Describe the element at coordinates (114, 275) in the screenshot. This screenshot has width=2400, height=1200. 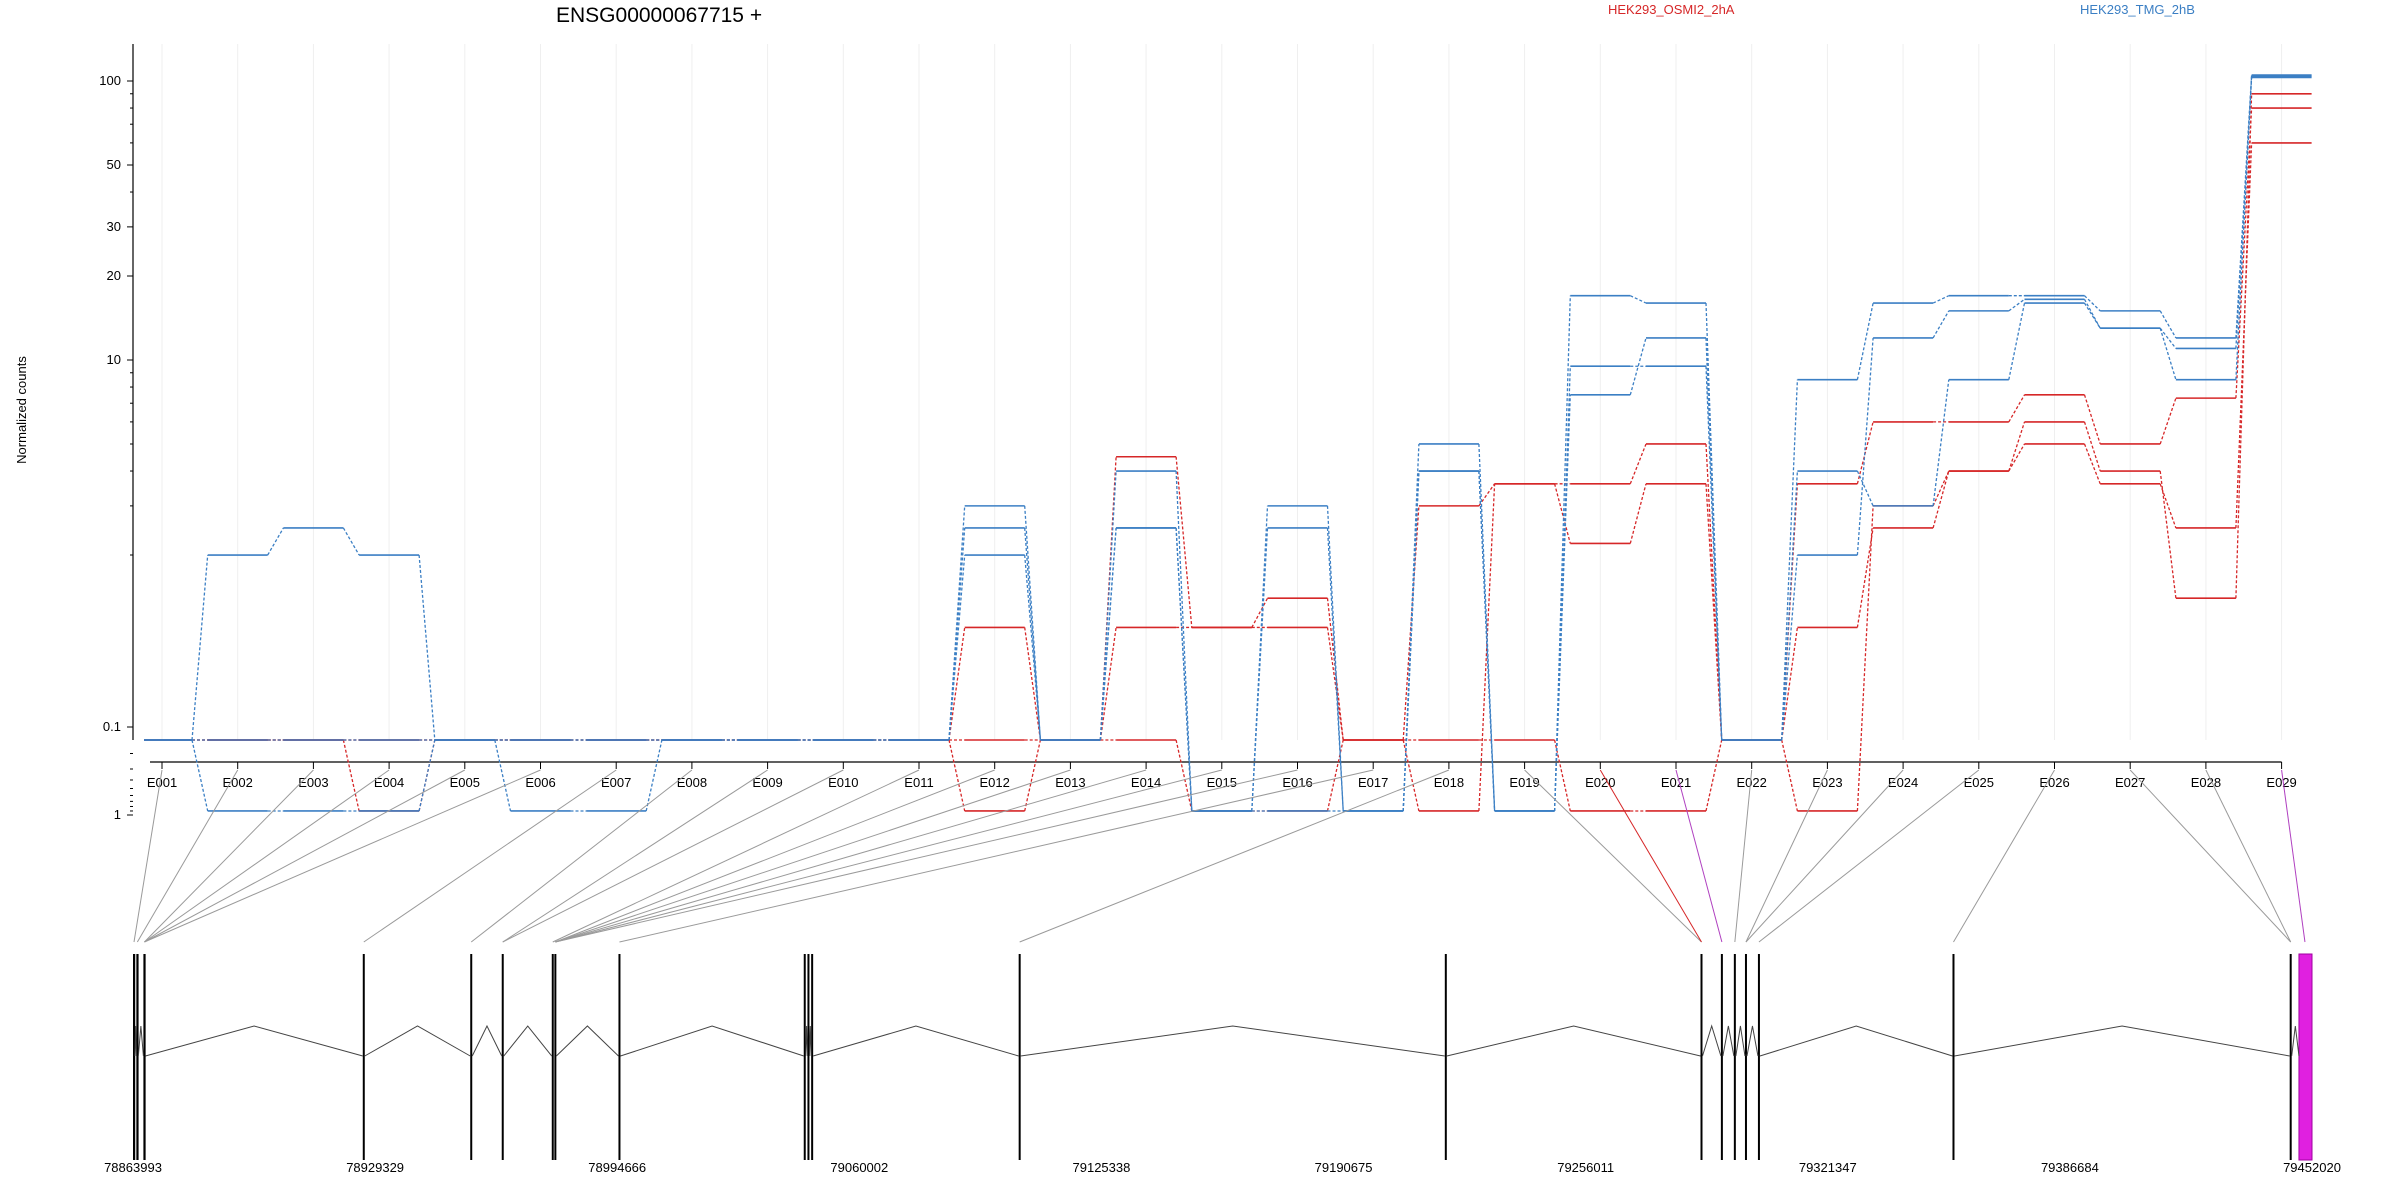
I see `y-tick-label: 20` at that location.